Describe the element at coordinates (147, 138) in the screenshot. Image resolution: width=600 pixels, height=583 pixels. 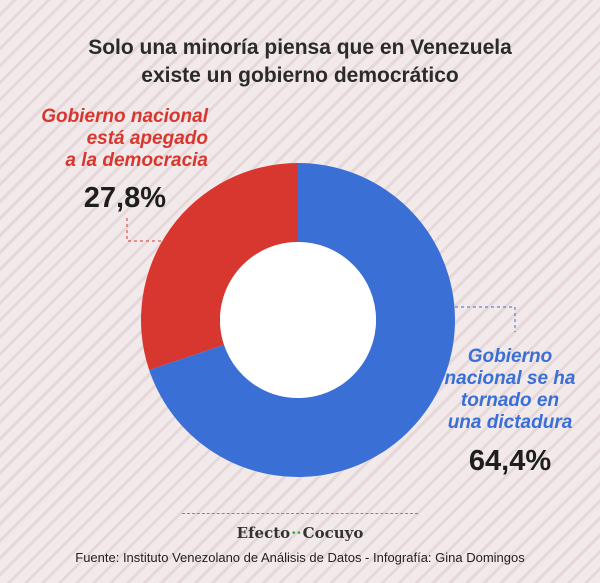
I see `slice-label-democracia-line-2: está apegado` at that location.